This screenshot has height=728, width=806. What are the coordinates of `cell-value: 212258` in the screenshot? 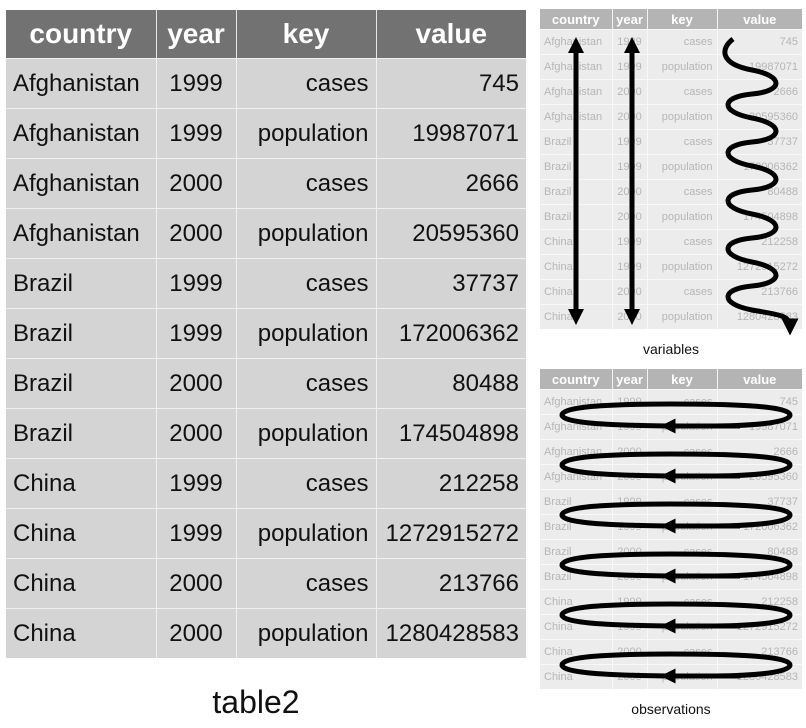 It's located at (451, 483).